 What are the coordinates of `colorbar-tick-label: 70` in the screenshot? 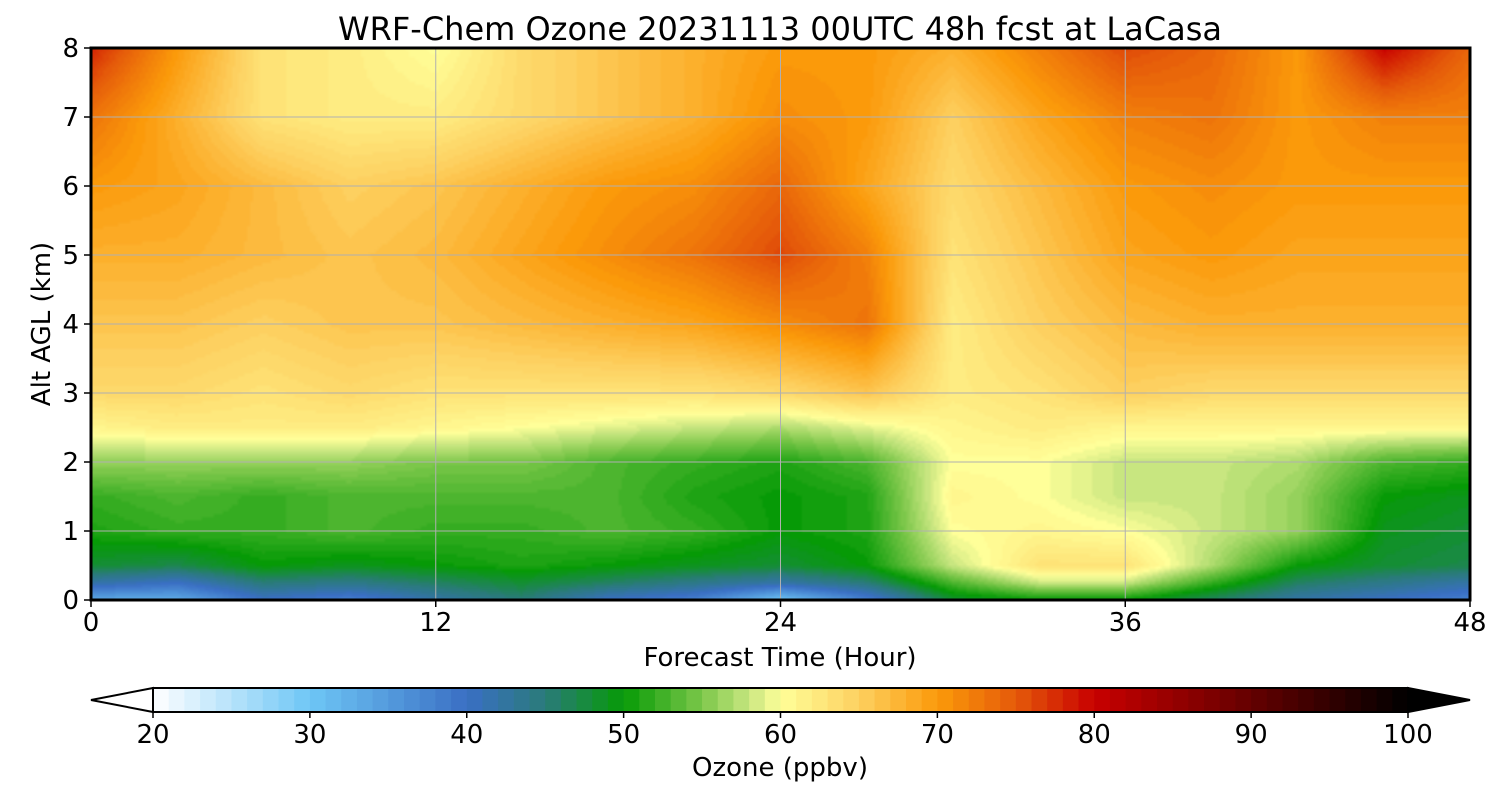 It's located at (937, 735).